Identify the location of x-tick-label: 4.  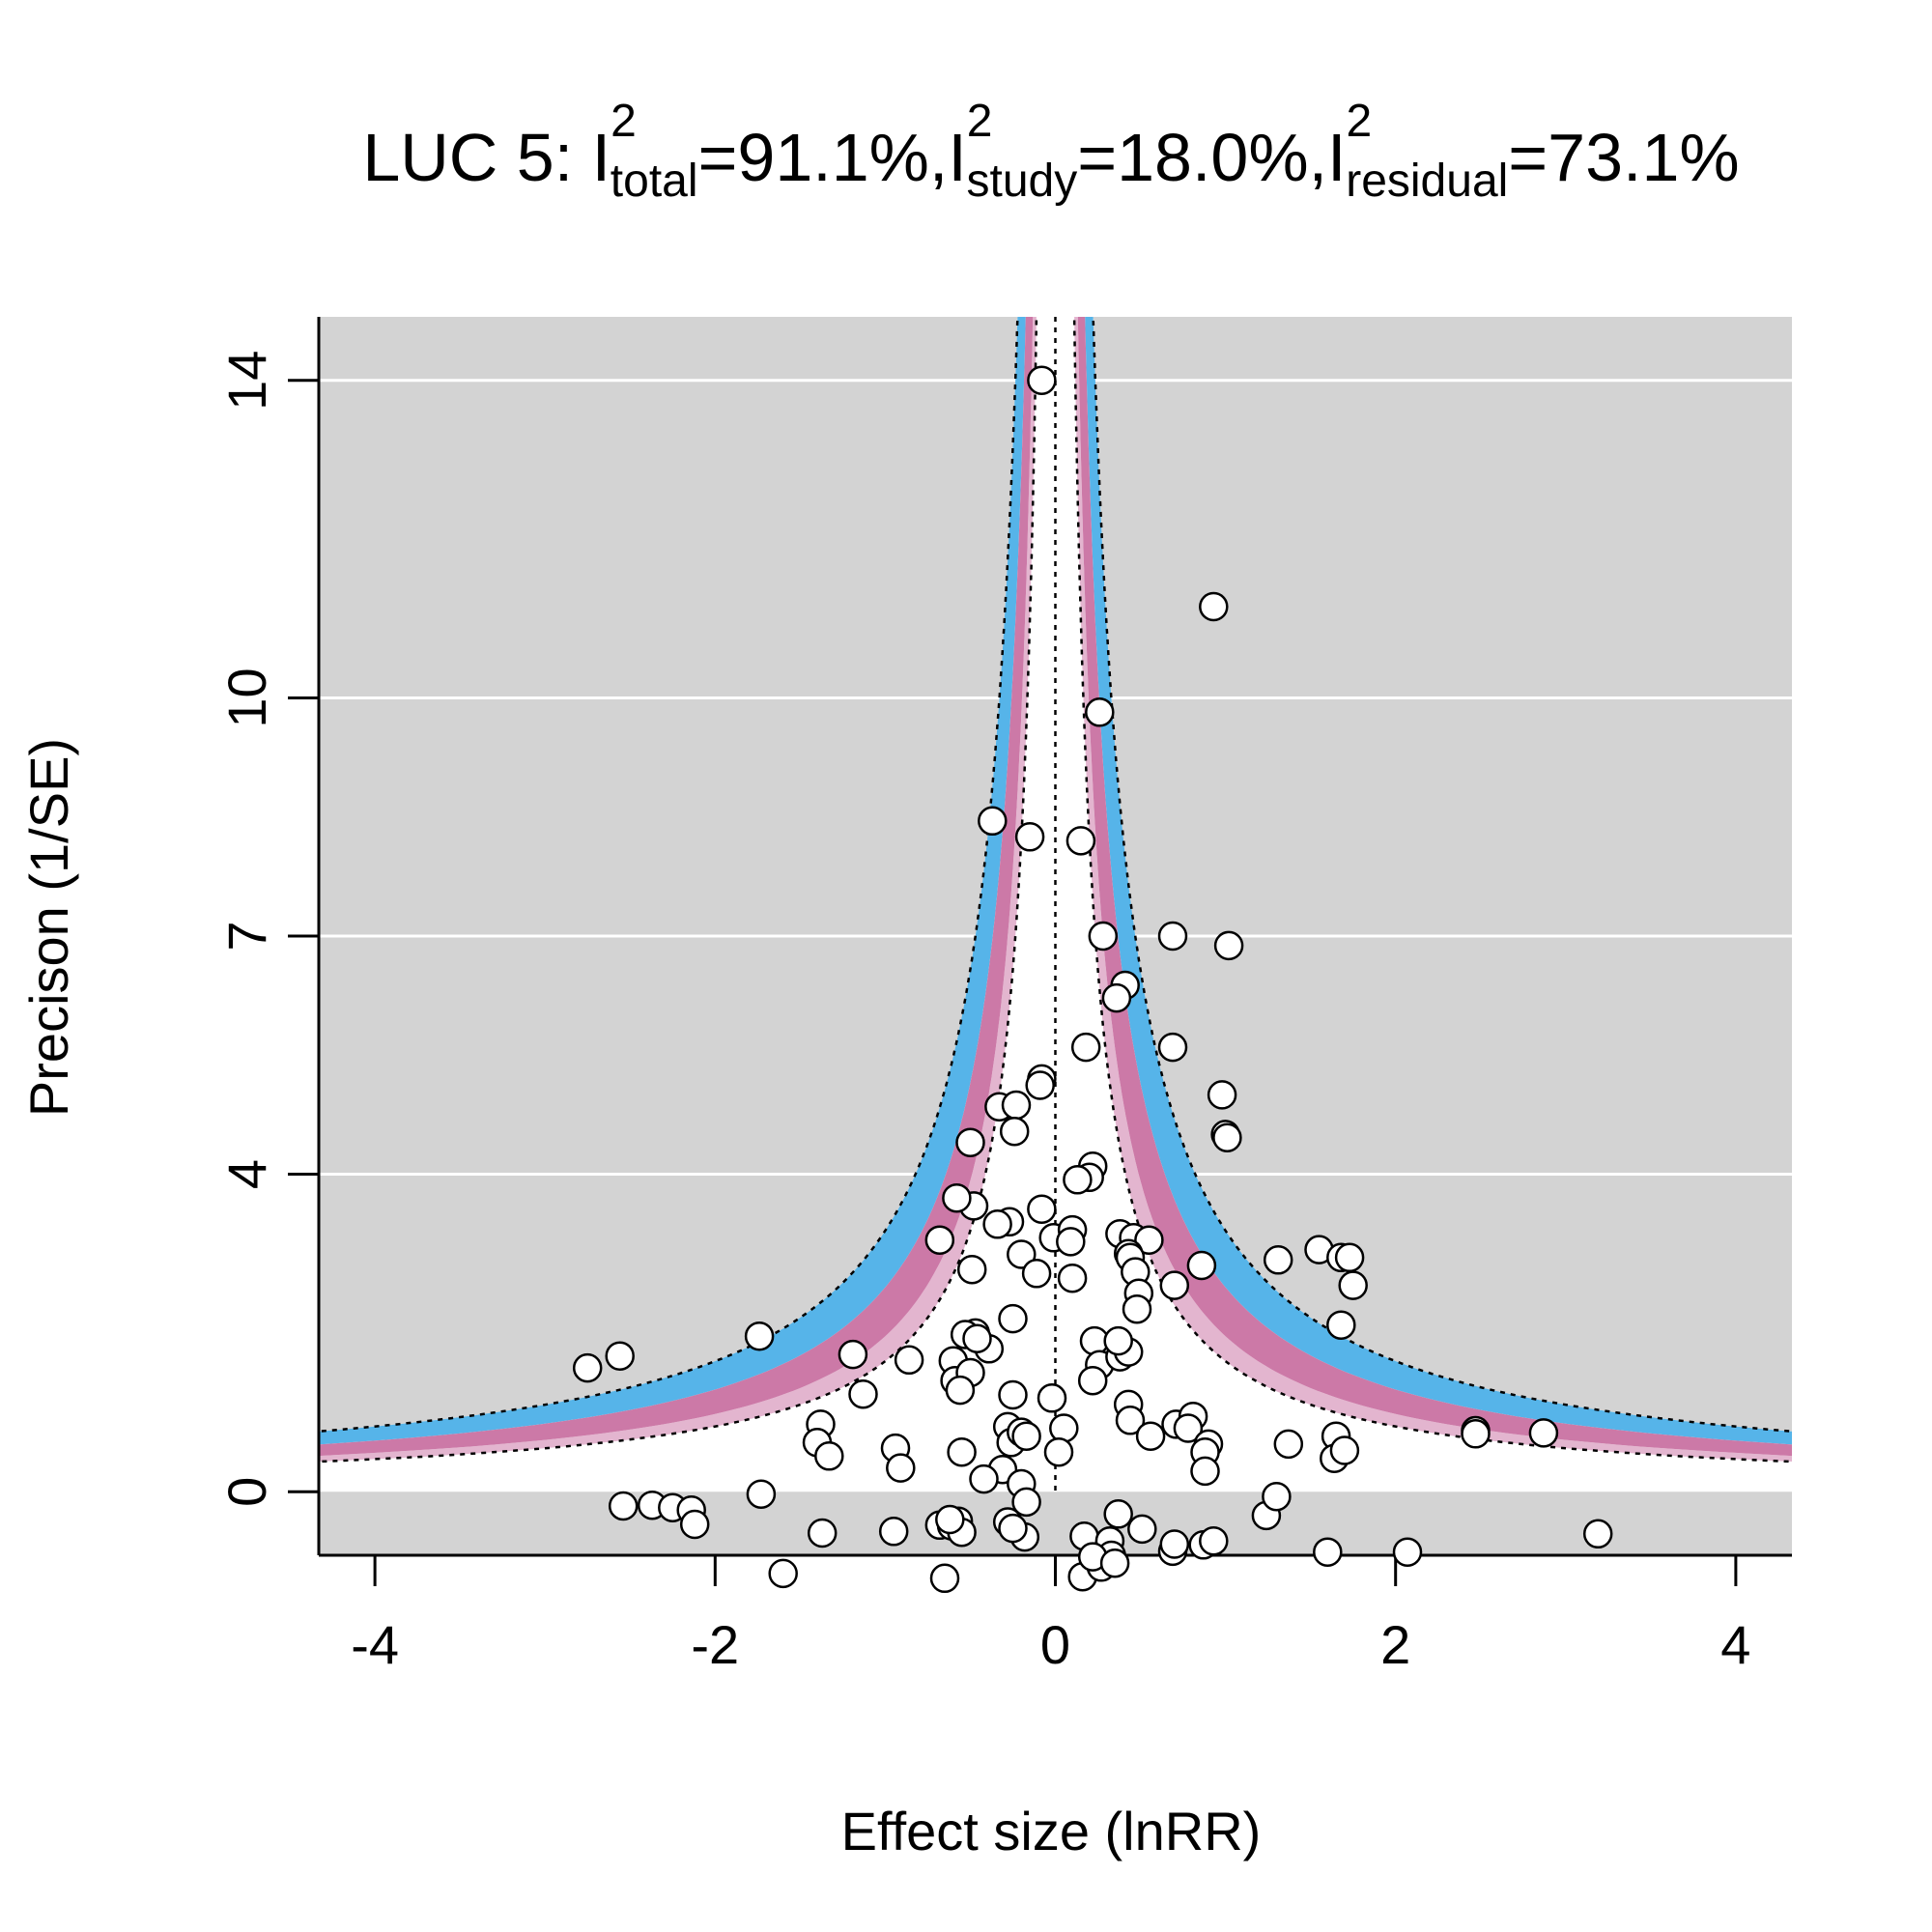
(1735, 1644).